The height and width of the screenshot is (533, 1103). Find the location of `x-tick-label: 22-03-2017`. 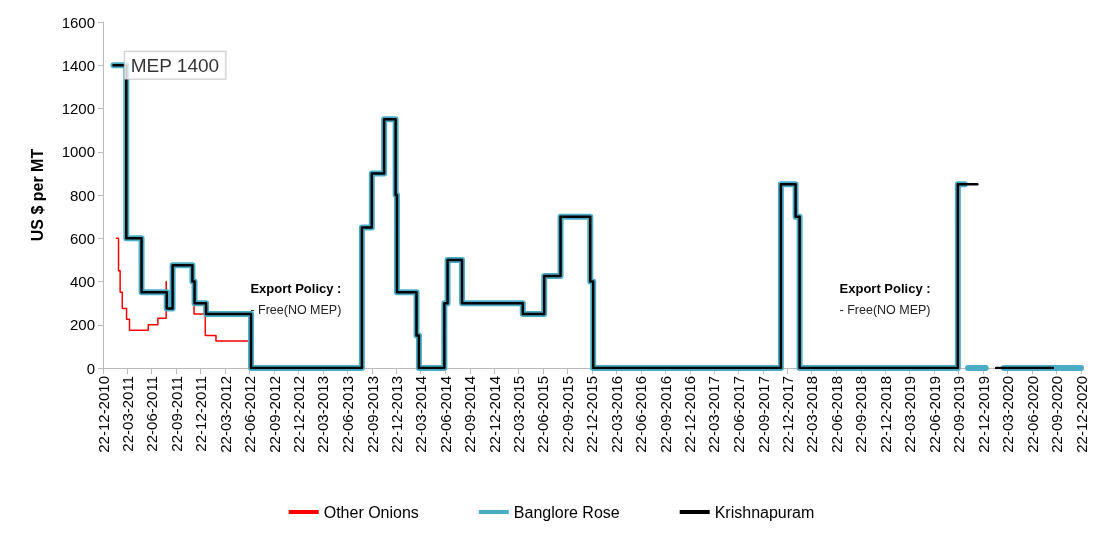

x-tick-label: 22-03-2017 is located at coordinates (714, 414).